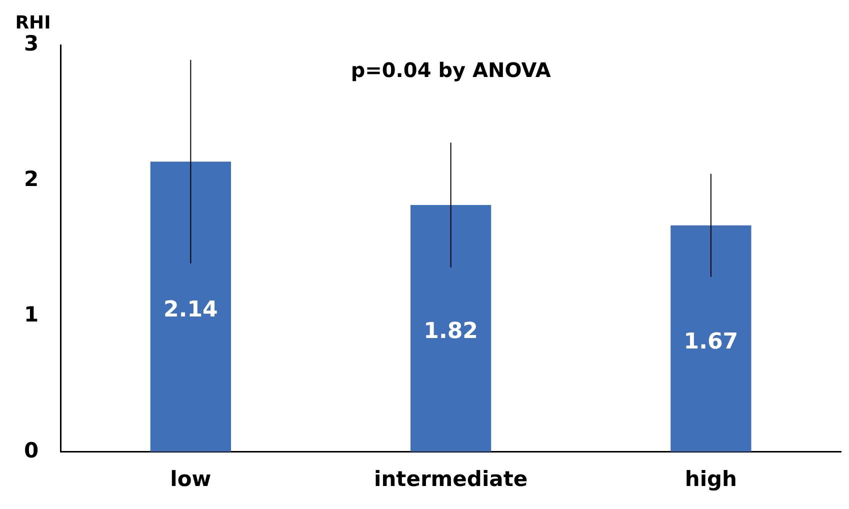 The image size is (849, 509). Describe the element at coordinates (191, 478) in the screenshot. I see `x-tick-label: low` at that location.